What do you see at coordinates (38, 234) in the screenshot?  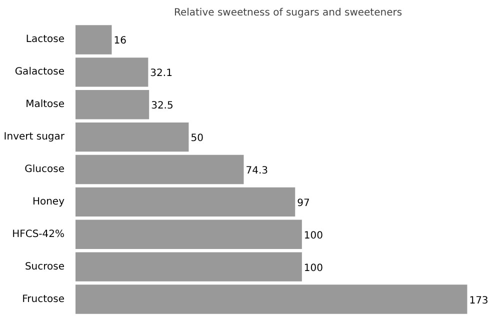 I see `y-tick-label: HFCS-42%` at bounding box center [38, 234].